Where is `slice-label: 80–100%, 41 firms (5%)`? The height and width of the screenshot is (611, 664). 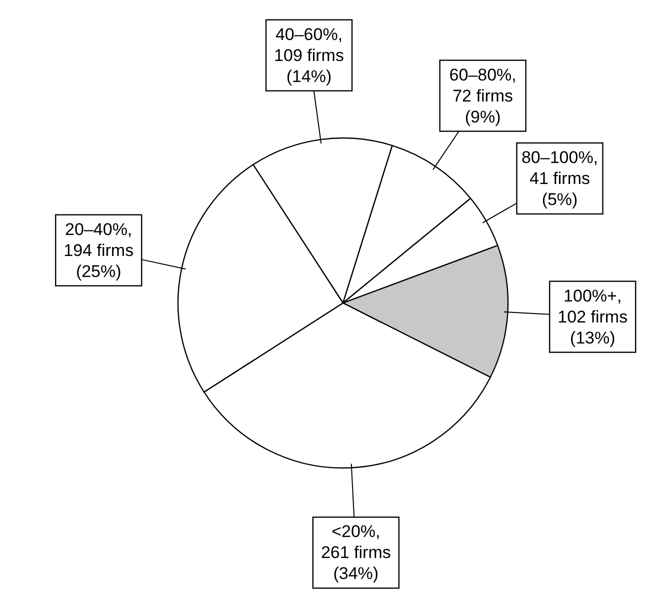
slice-label: 80–100%, 41 firms (5%) is located at coordinates (559, 178).